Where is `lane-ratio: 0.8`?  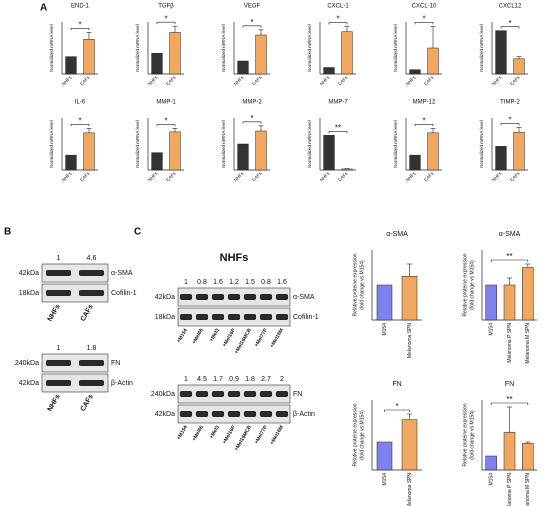
lane-ratio: 0.8 is located at coordinates (202, 282).